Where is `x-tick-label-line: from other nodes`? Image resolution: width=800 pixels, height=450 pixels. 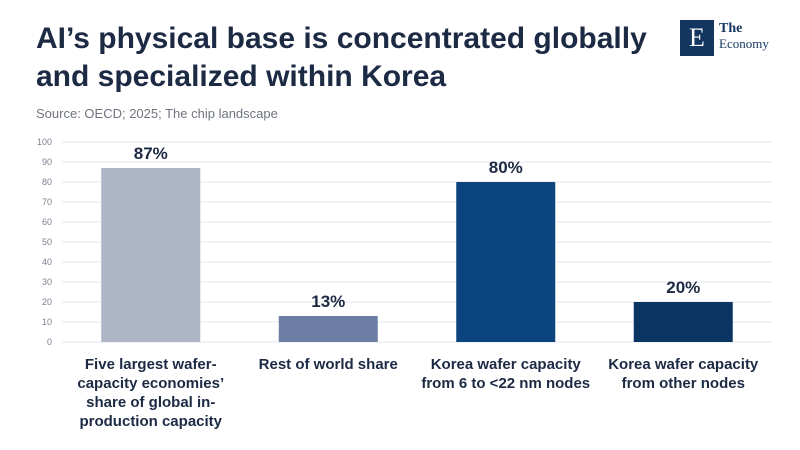
x-tick-label-line: from other nodes is located at coordinates (683, 383).